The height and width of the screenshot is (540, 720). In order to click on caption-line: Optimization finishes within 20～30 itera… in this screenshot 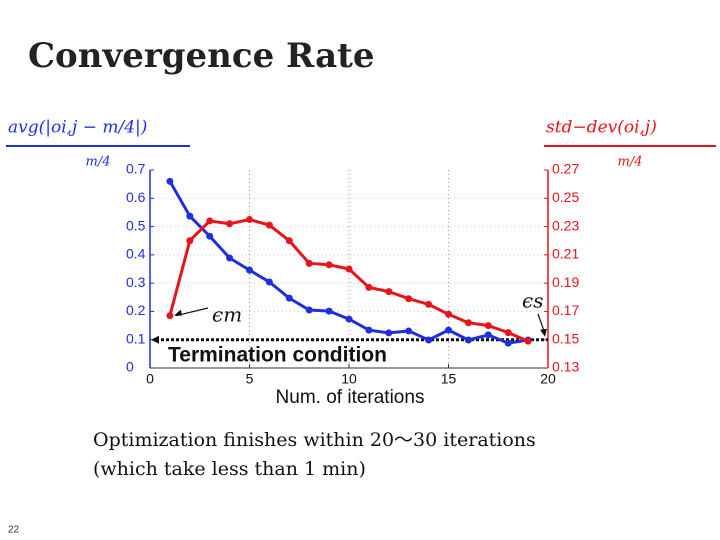, I will do `click(314, 440)`.